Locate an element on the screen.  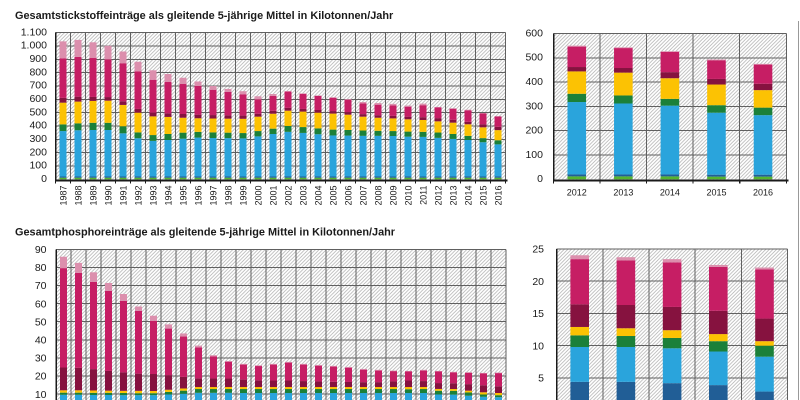
svg-text: 2007 is located at coordinates (363, 196).